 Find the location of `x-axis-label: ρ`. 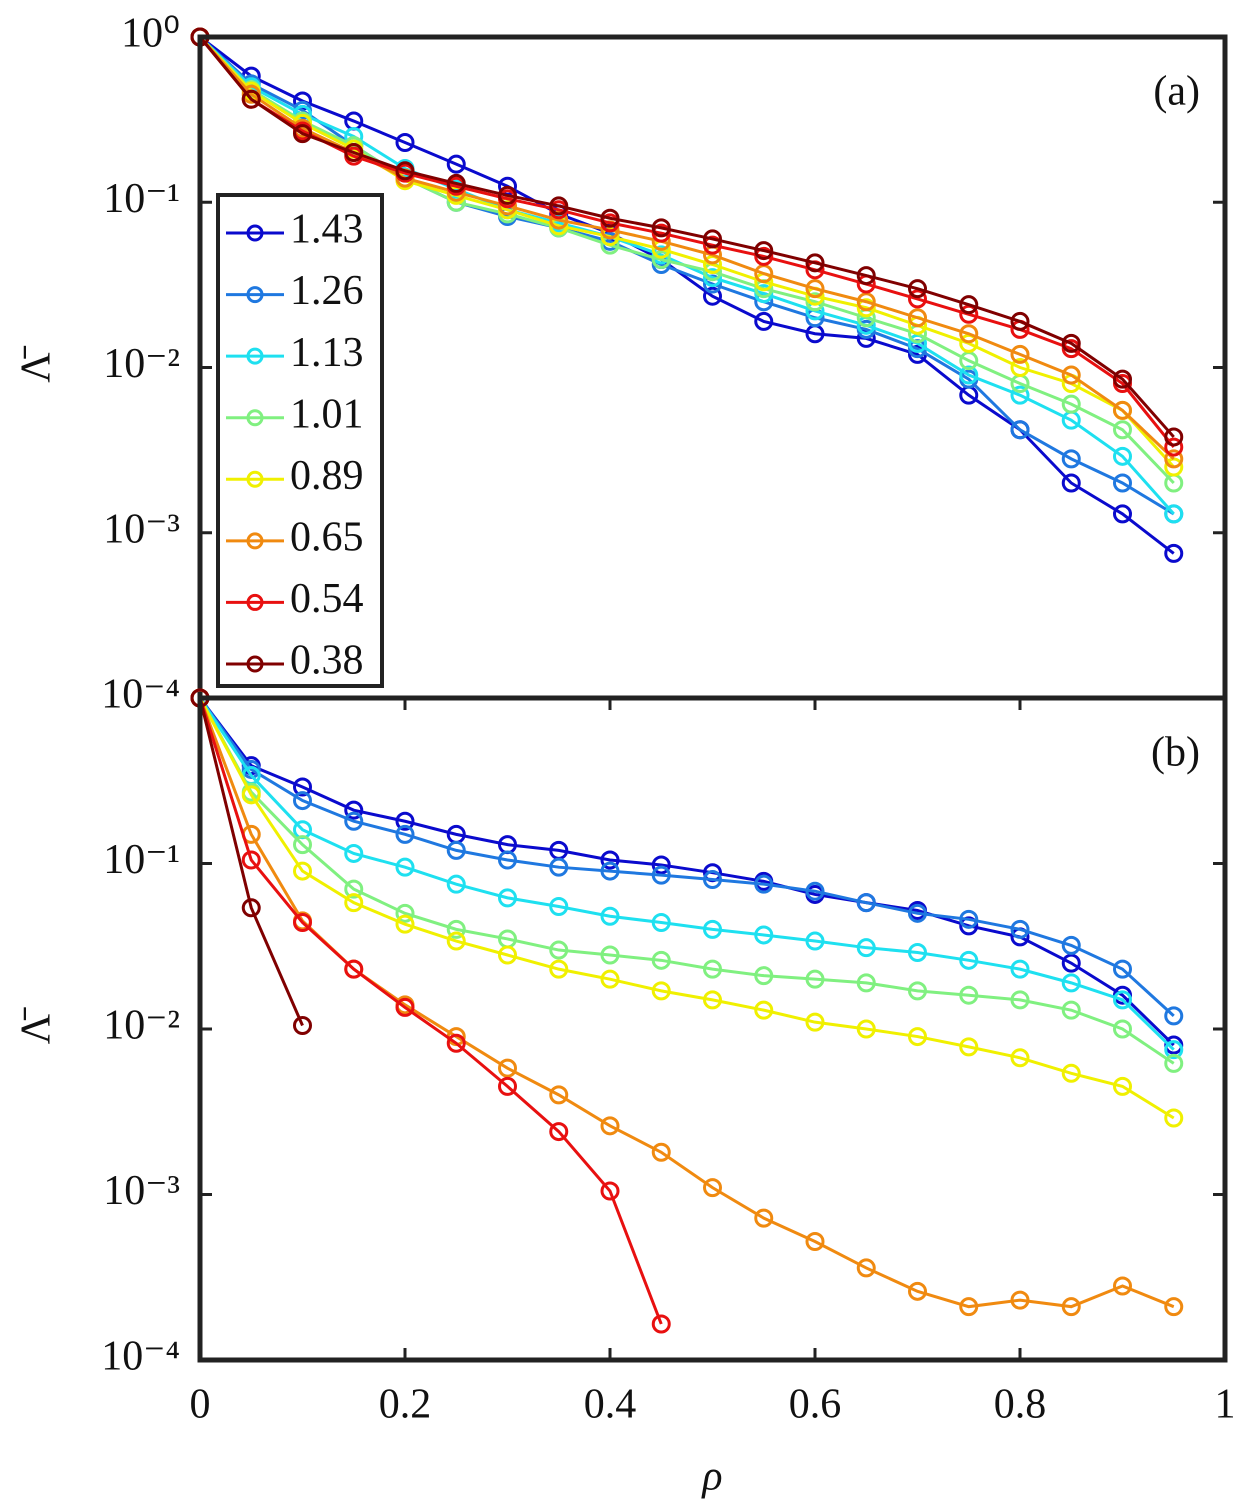

x-axis-label: ρ is located at coordinates (711, 1477).